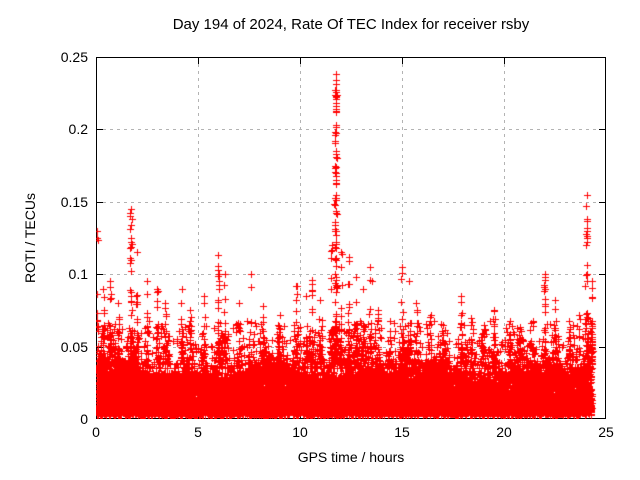 This screenshot has height=480, width=640. What do you see at coordinates (96, 432) in the screenshot?
I see `x-tick-label: 0` at bounding box center [96, 432].